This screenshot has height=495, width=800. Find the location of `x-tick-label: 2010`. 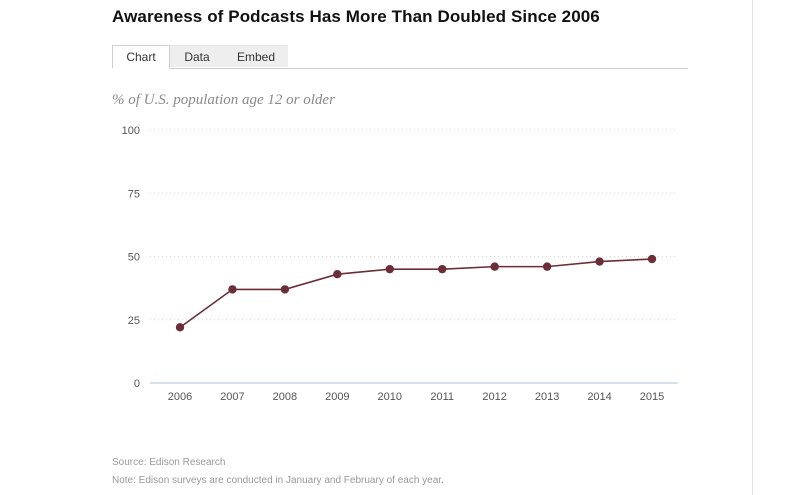

x-tick-label: 2010 is located at coordinates (390, 397).